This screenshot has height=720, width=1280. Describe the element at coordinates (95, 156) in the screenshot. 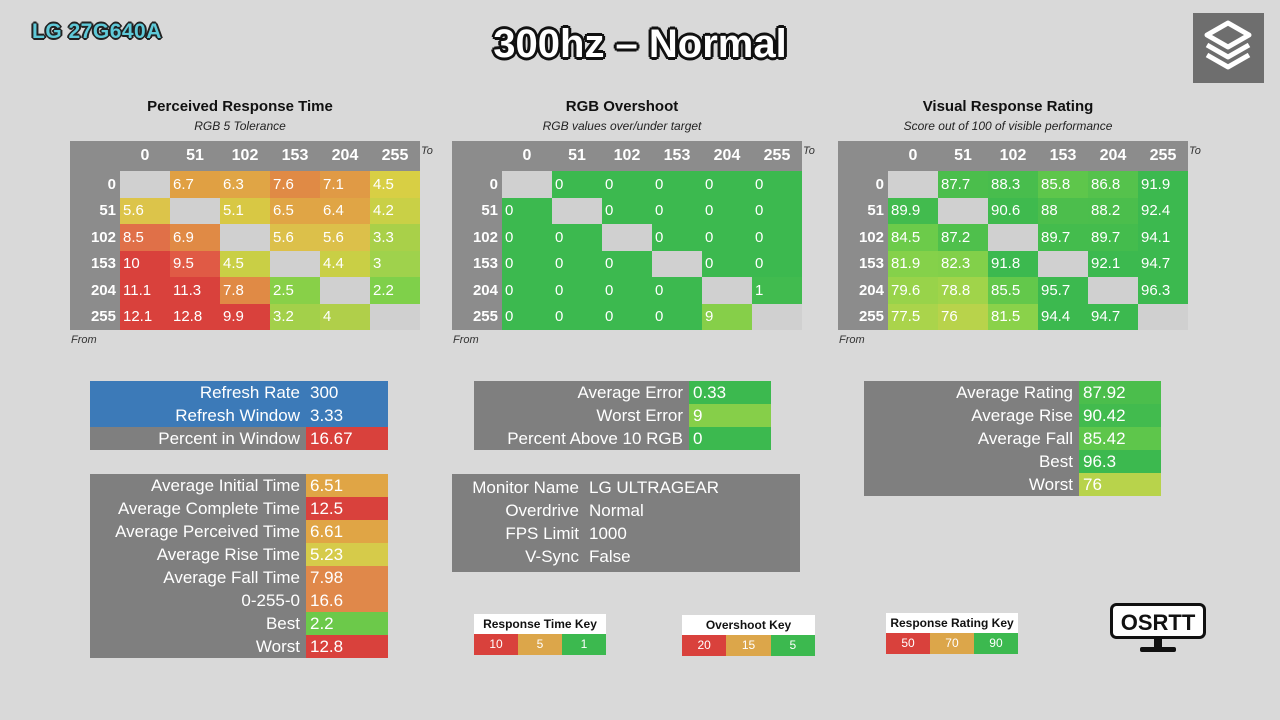

I see `grid-corner` at that location.